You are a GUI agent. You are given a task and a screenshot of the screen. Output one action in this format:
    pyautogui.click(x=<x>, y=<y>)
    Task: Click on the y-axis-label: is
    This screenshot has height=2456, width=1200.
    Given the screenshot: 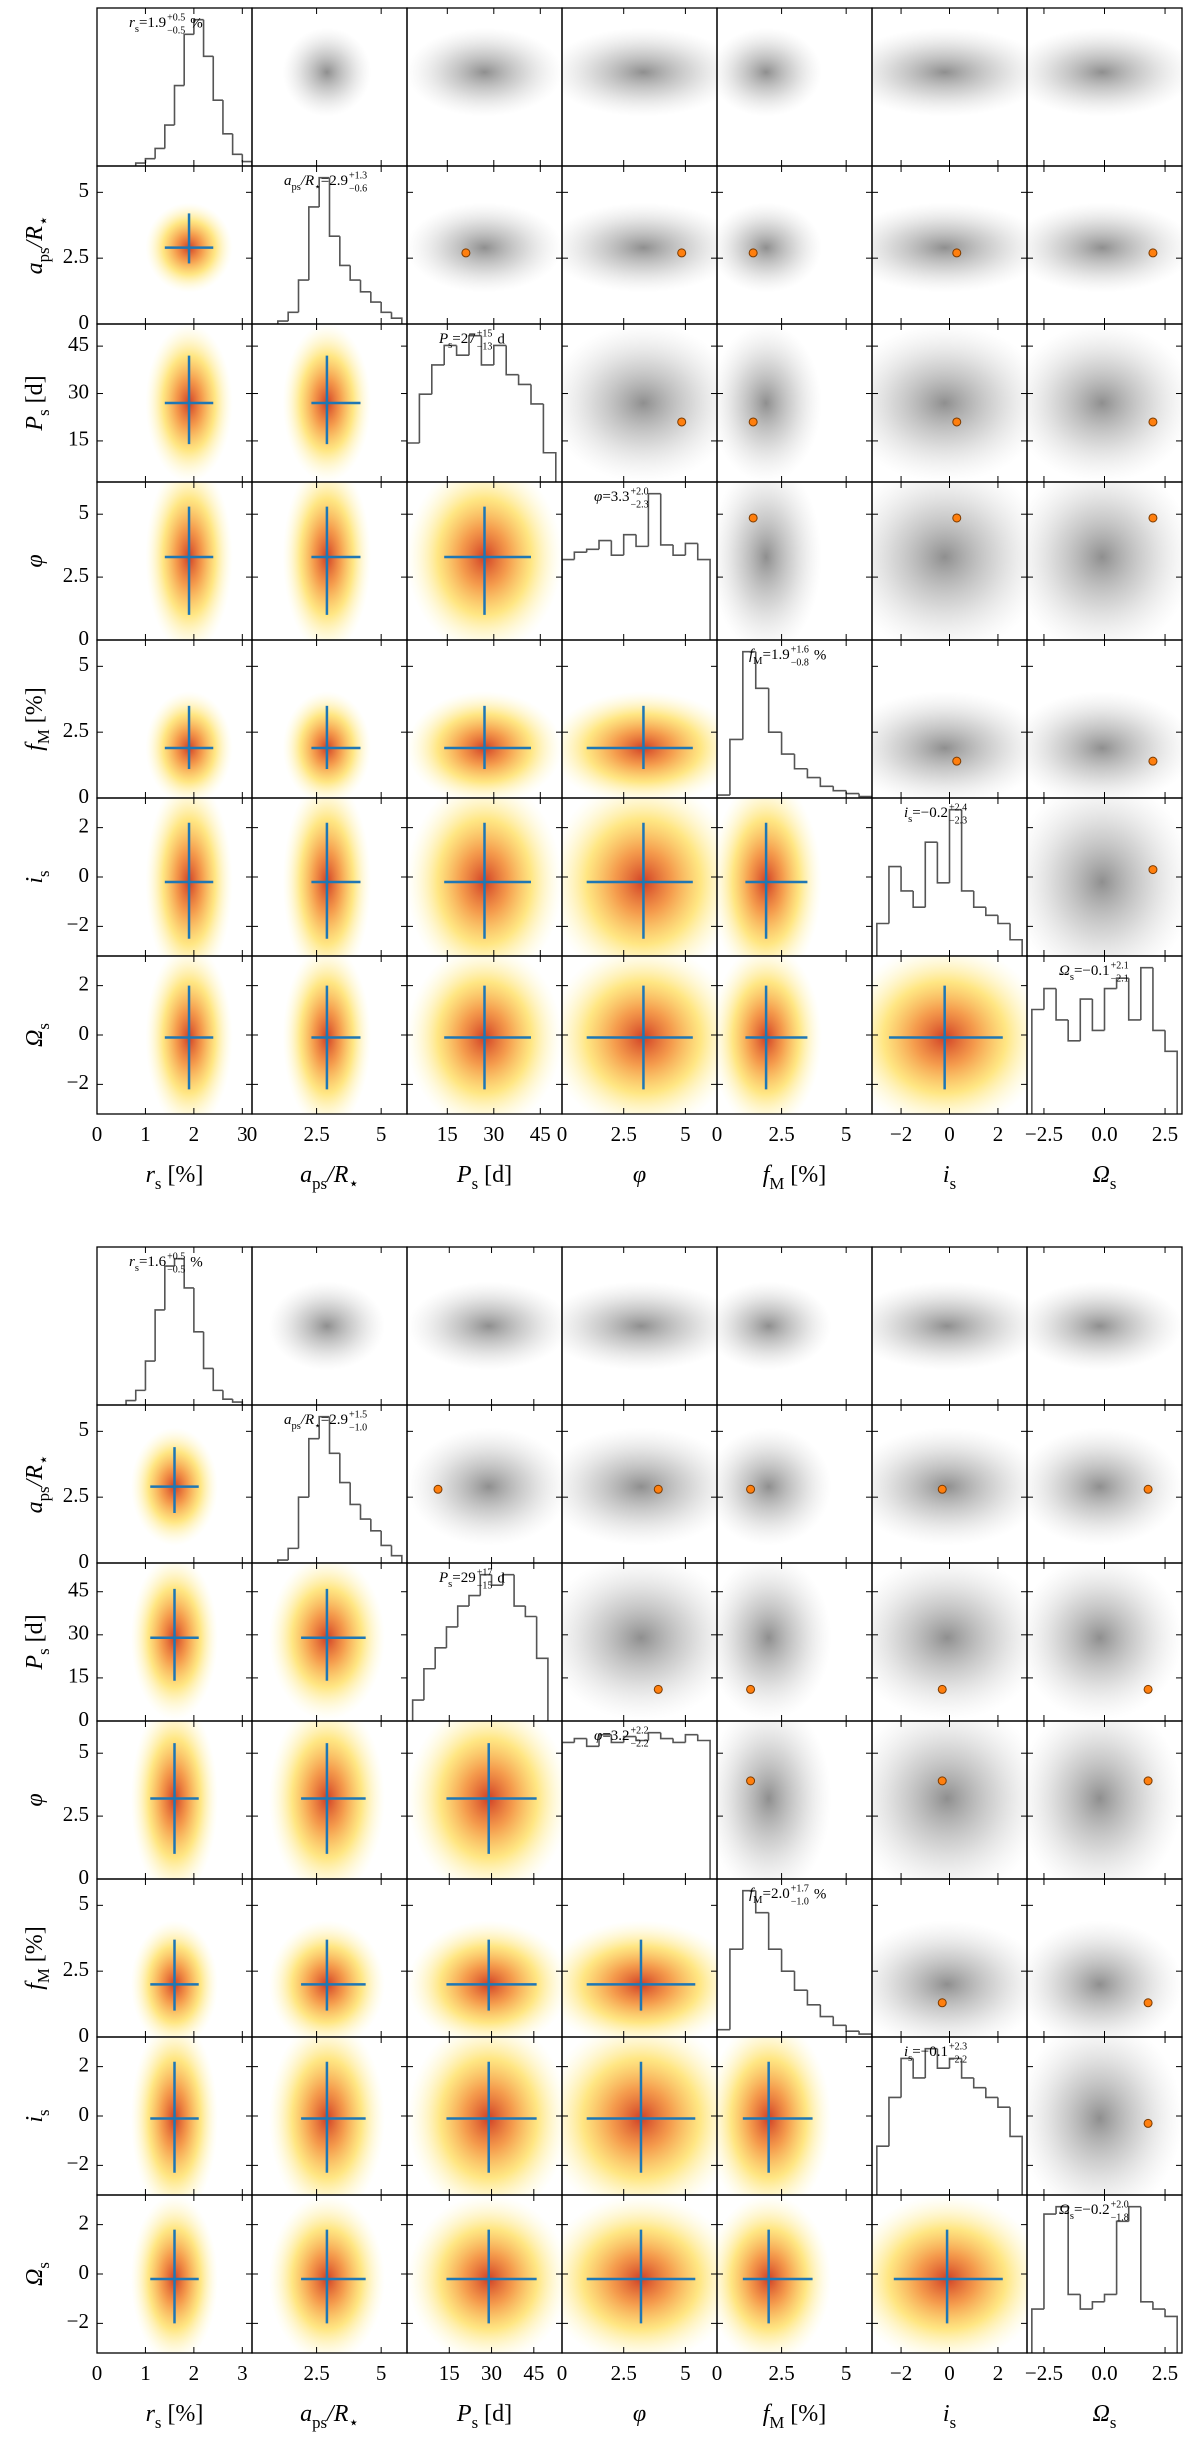 What is the action you would take?
    pyautogui.click(x=38, y=876)
    